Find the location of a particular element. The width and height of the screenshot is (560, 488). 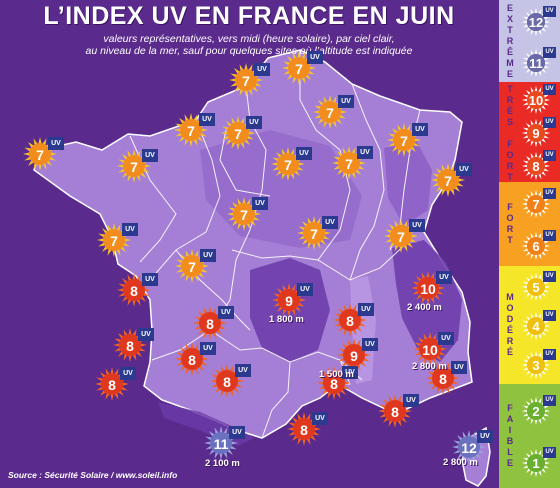

altitude-label: 1 800 m is located at coordinates (286, 319).